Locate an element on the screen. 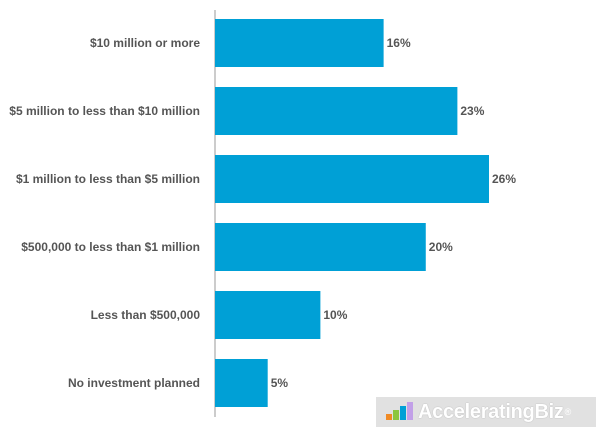 This screenshot has width=600, height=430. category-label-1: $5 million to less than $10 million is located at coordinates (104, 111).